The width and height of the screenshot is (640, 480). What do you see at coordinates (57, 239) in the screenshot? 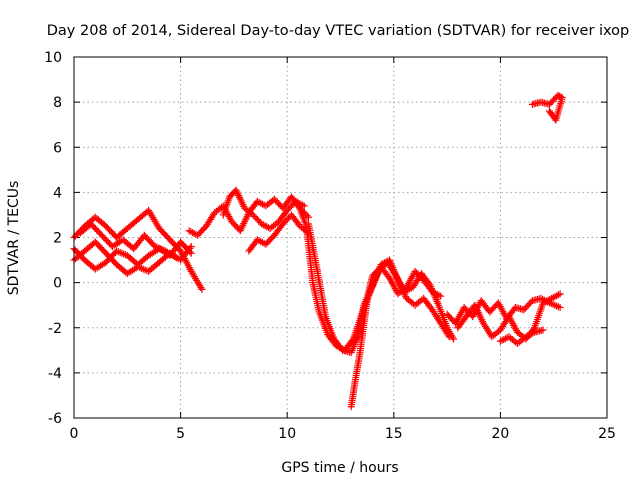
I see `y-tick-label: 2` at bounding box center [57, 239].